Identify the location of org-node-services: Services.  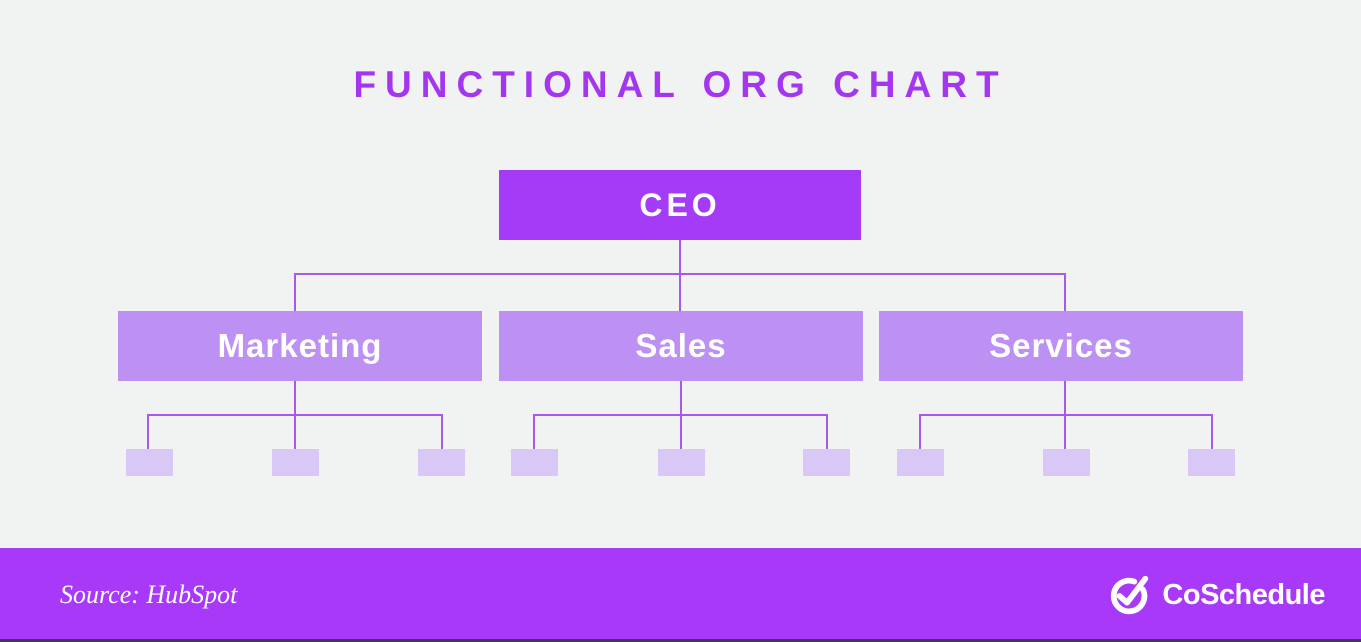
(1061, 346).